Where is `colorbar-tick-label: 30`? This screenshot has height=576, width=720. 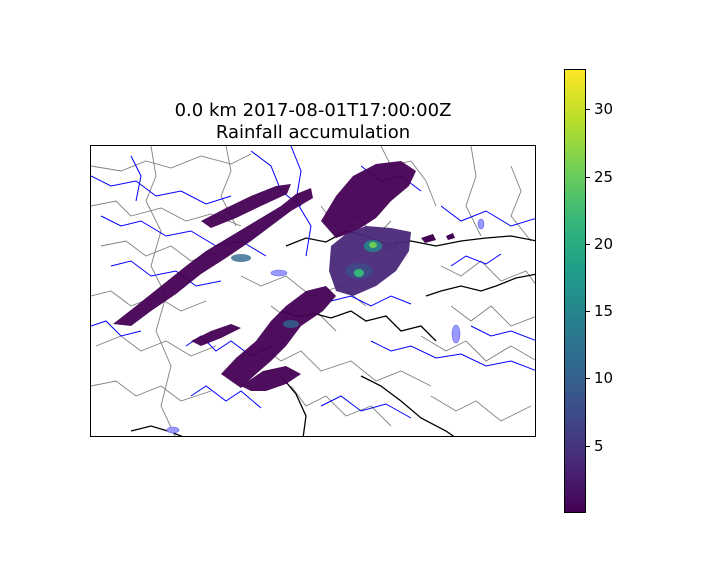
colorbar-tick-label: 30 is located at coordinates (604, 109).